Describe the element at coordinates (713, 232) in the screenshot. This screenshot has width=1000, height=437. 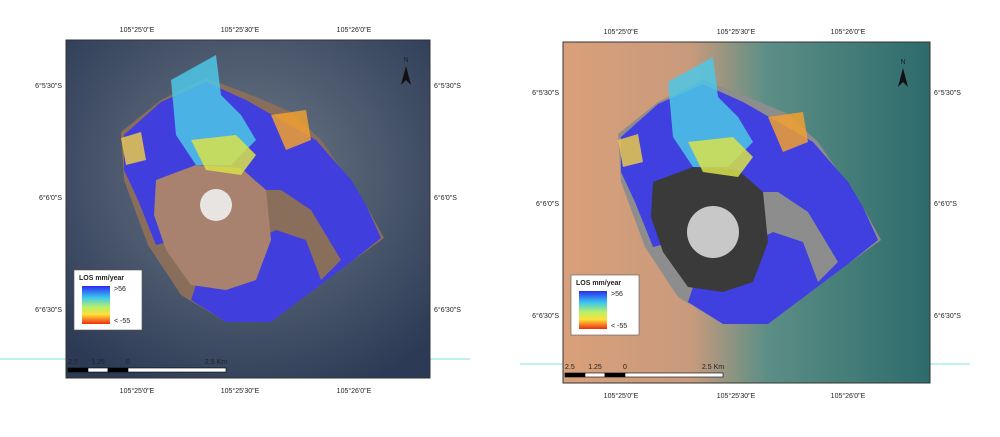
I see `crater-lake` at that location.